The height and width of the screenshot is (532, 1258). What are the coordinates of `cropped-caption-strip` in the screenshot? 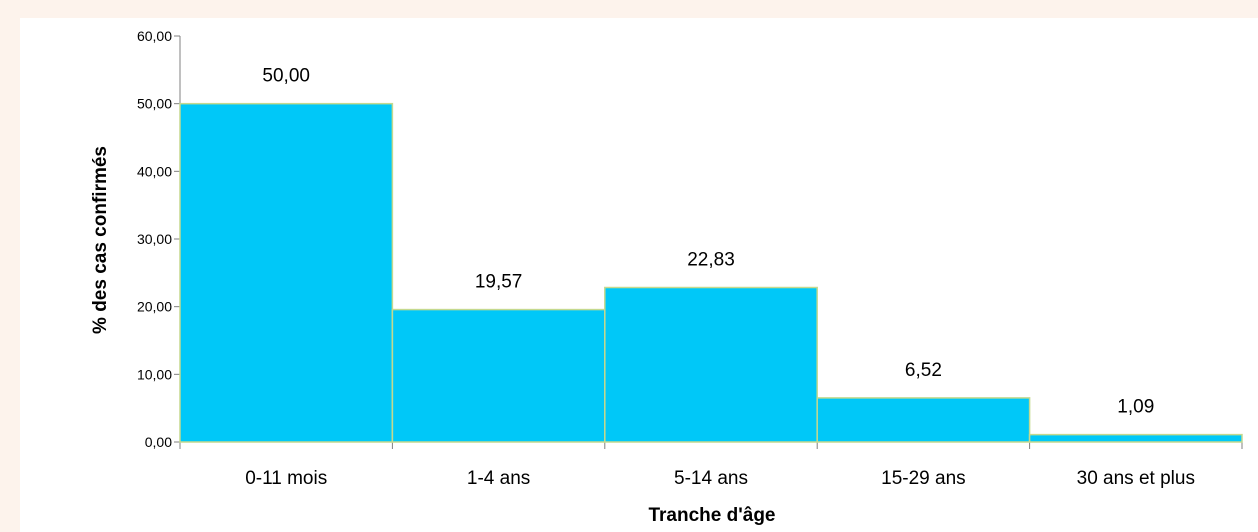 It's located at (629, 9).